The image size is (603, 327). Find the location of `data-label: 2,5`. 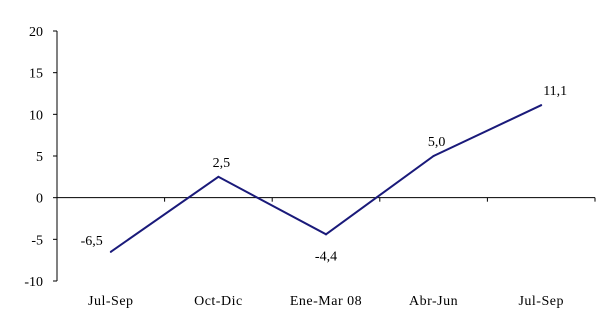

data-label: 2,5 is located at coordinates (222, 163).